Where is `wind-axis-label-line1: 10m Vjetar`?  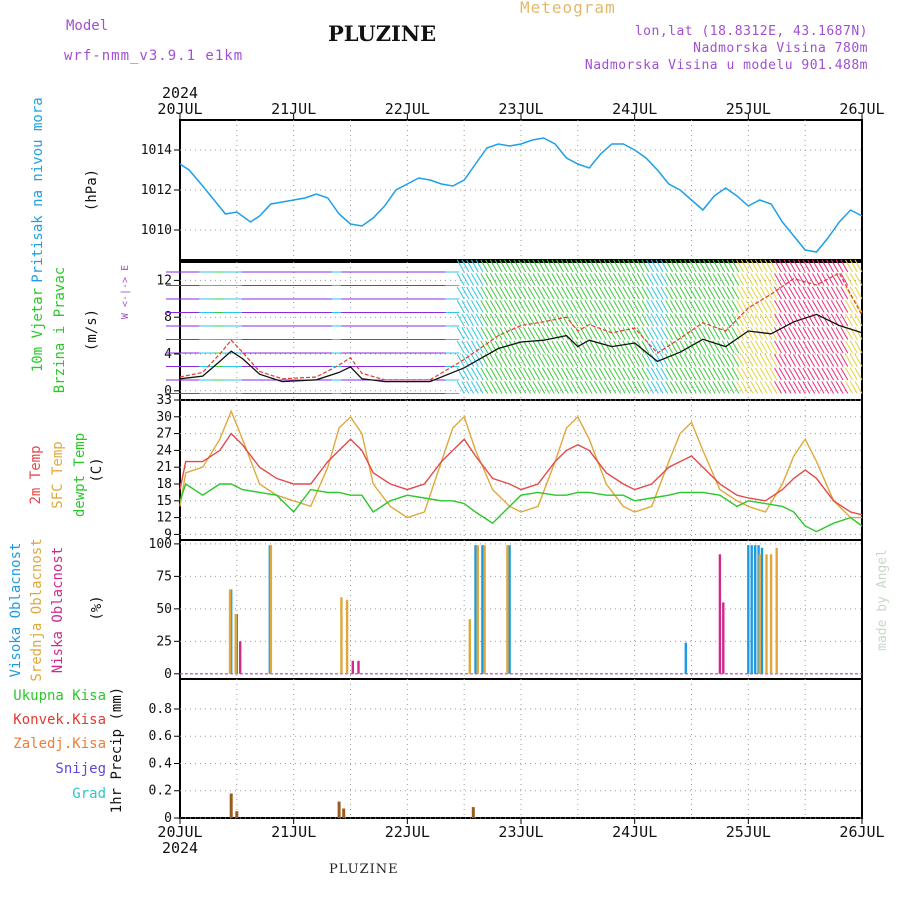 wind-axis-label-line1: 10m Vjetar is located at coordinates (38, 330).